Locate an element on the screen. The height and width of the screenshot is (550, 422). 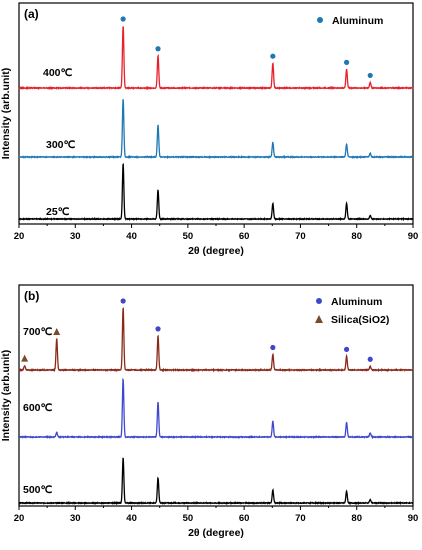
series-label-0: 500℃ is located at coordinates (38, 490).